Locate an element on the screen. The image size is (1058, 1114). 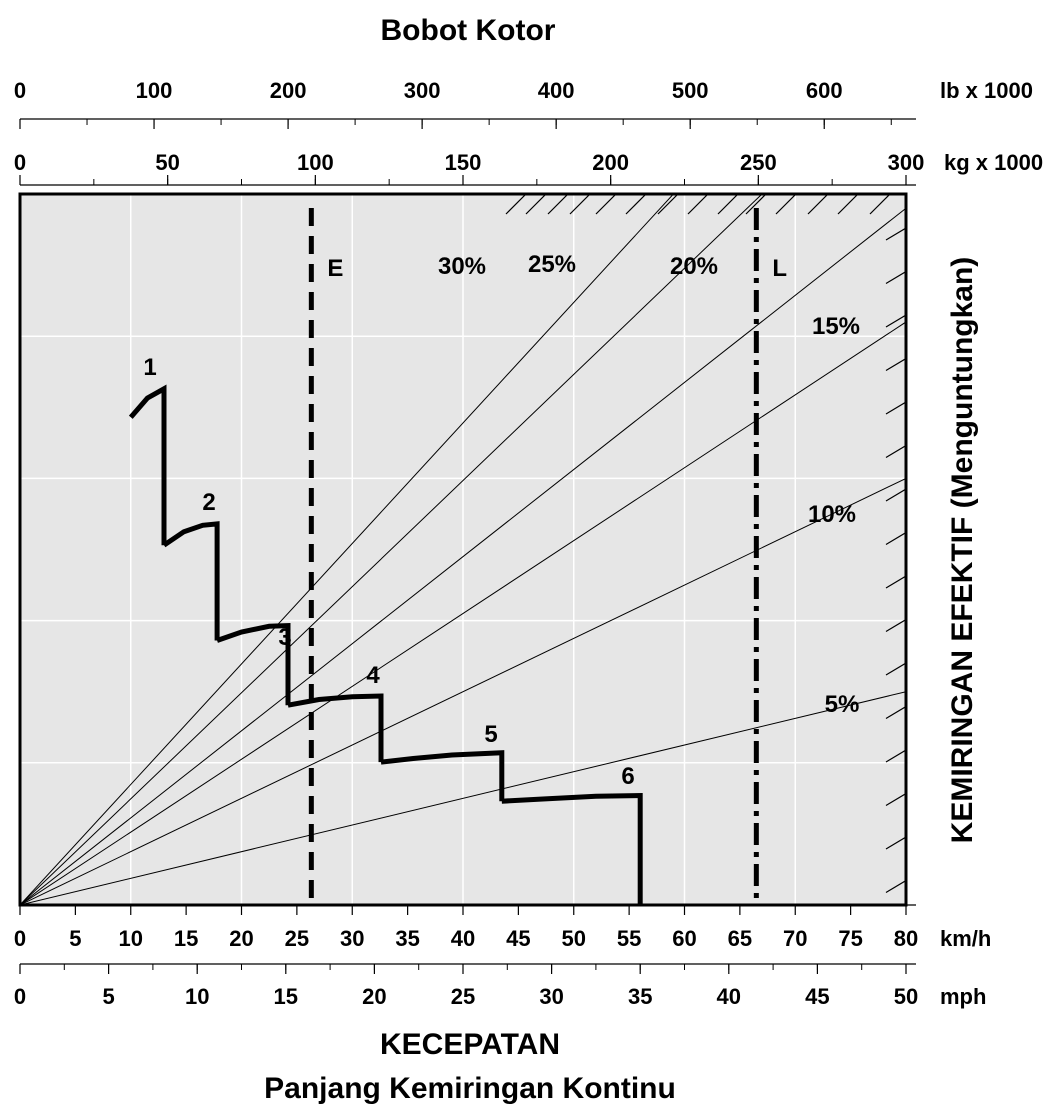
gear-label-2: 2 is located at coordinates (208, 502).